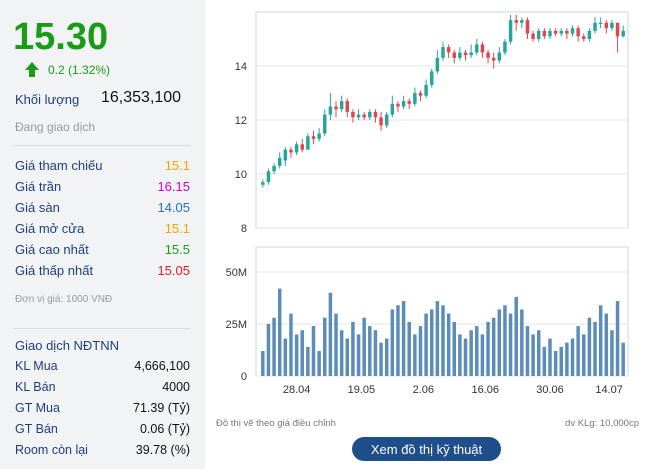  Describe the element at coordinates (241, 67) in the screenshot. I see `price-tick-label: 14` at that location.